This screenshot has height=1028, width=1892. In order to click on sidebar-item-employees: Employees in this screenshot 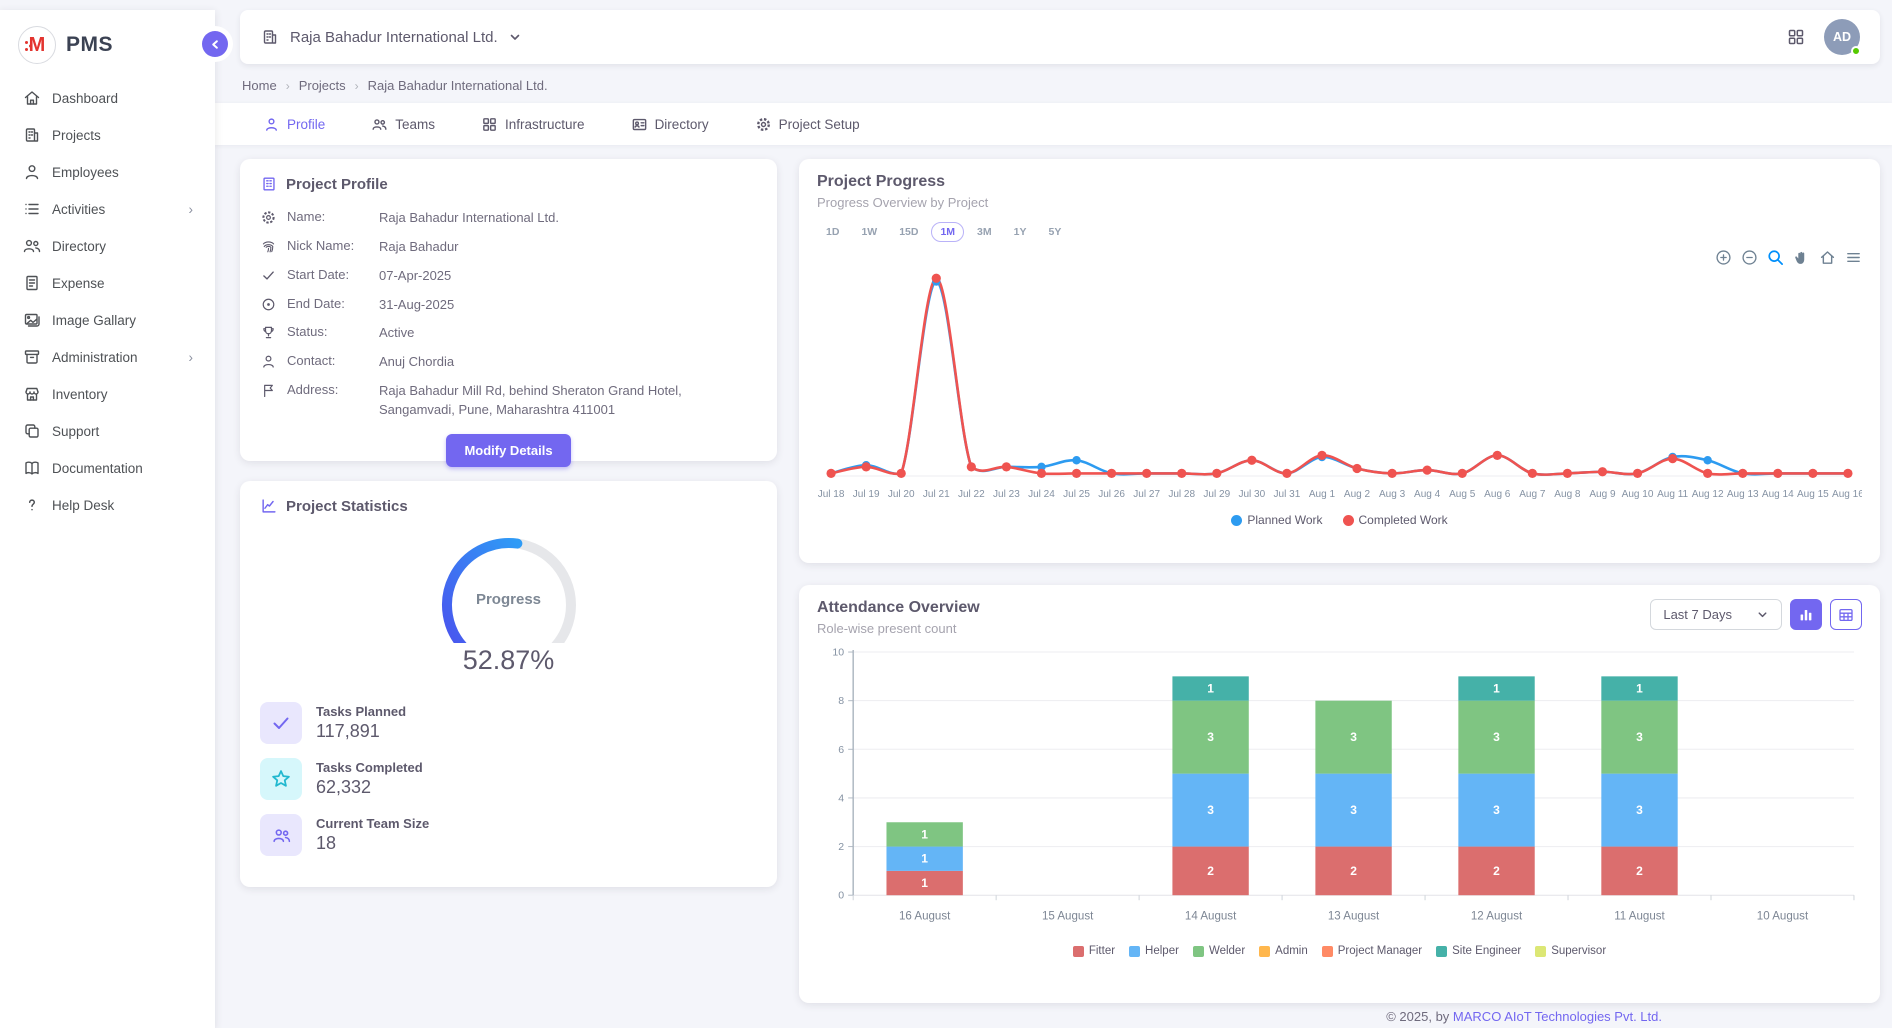, I will do `click(107, 172)`.